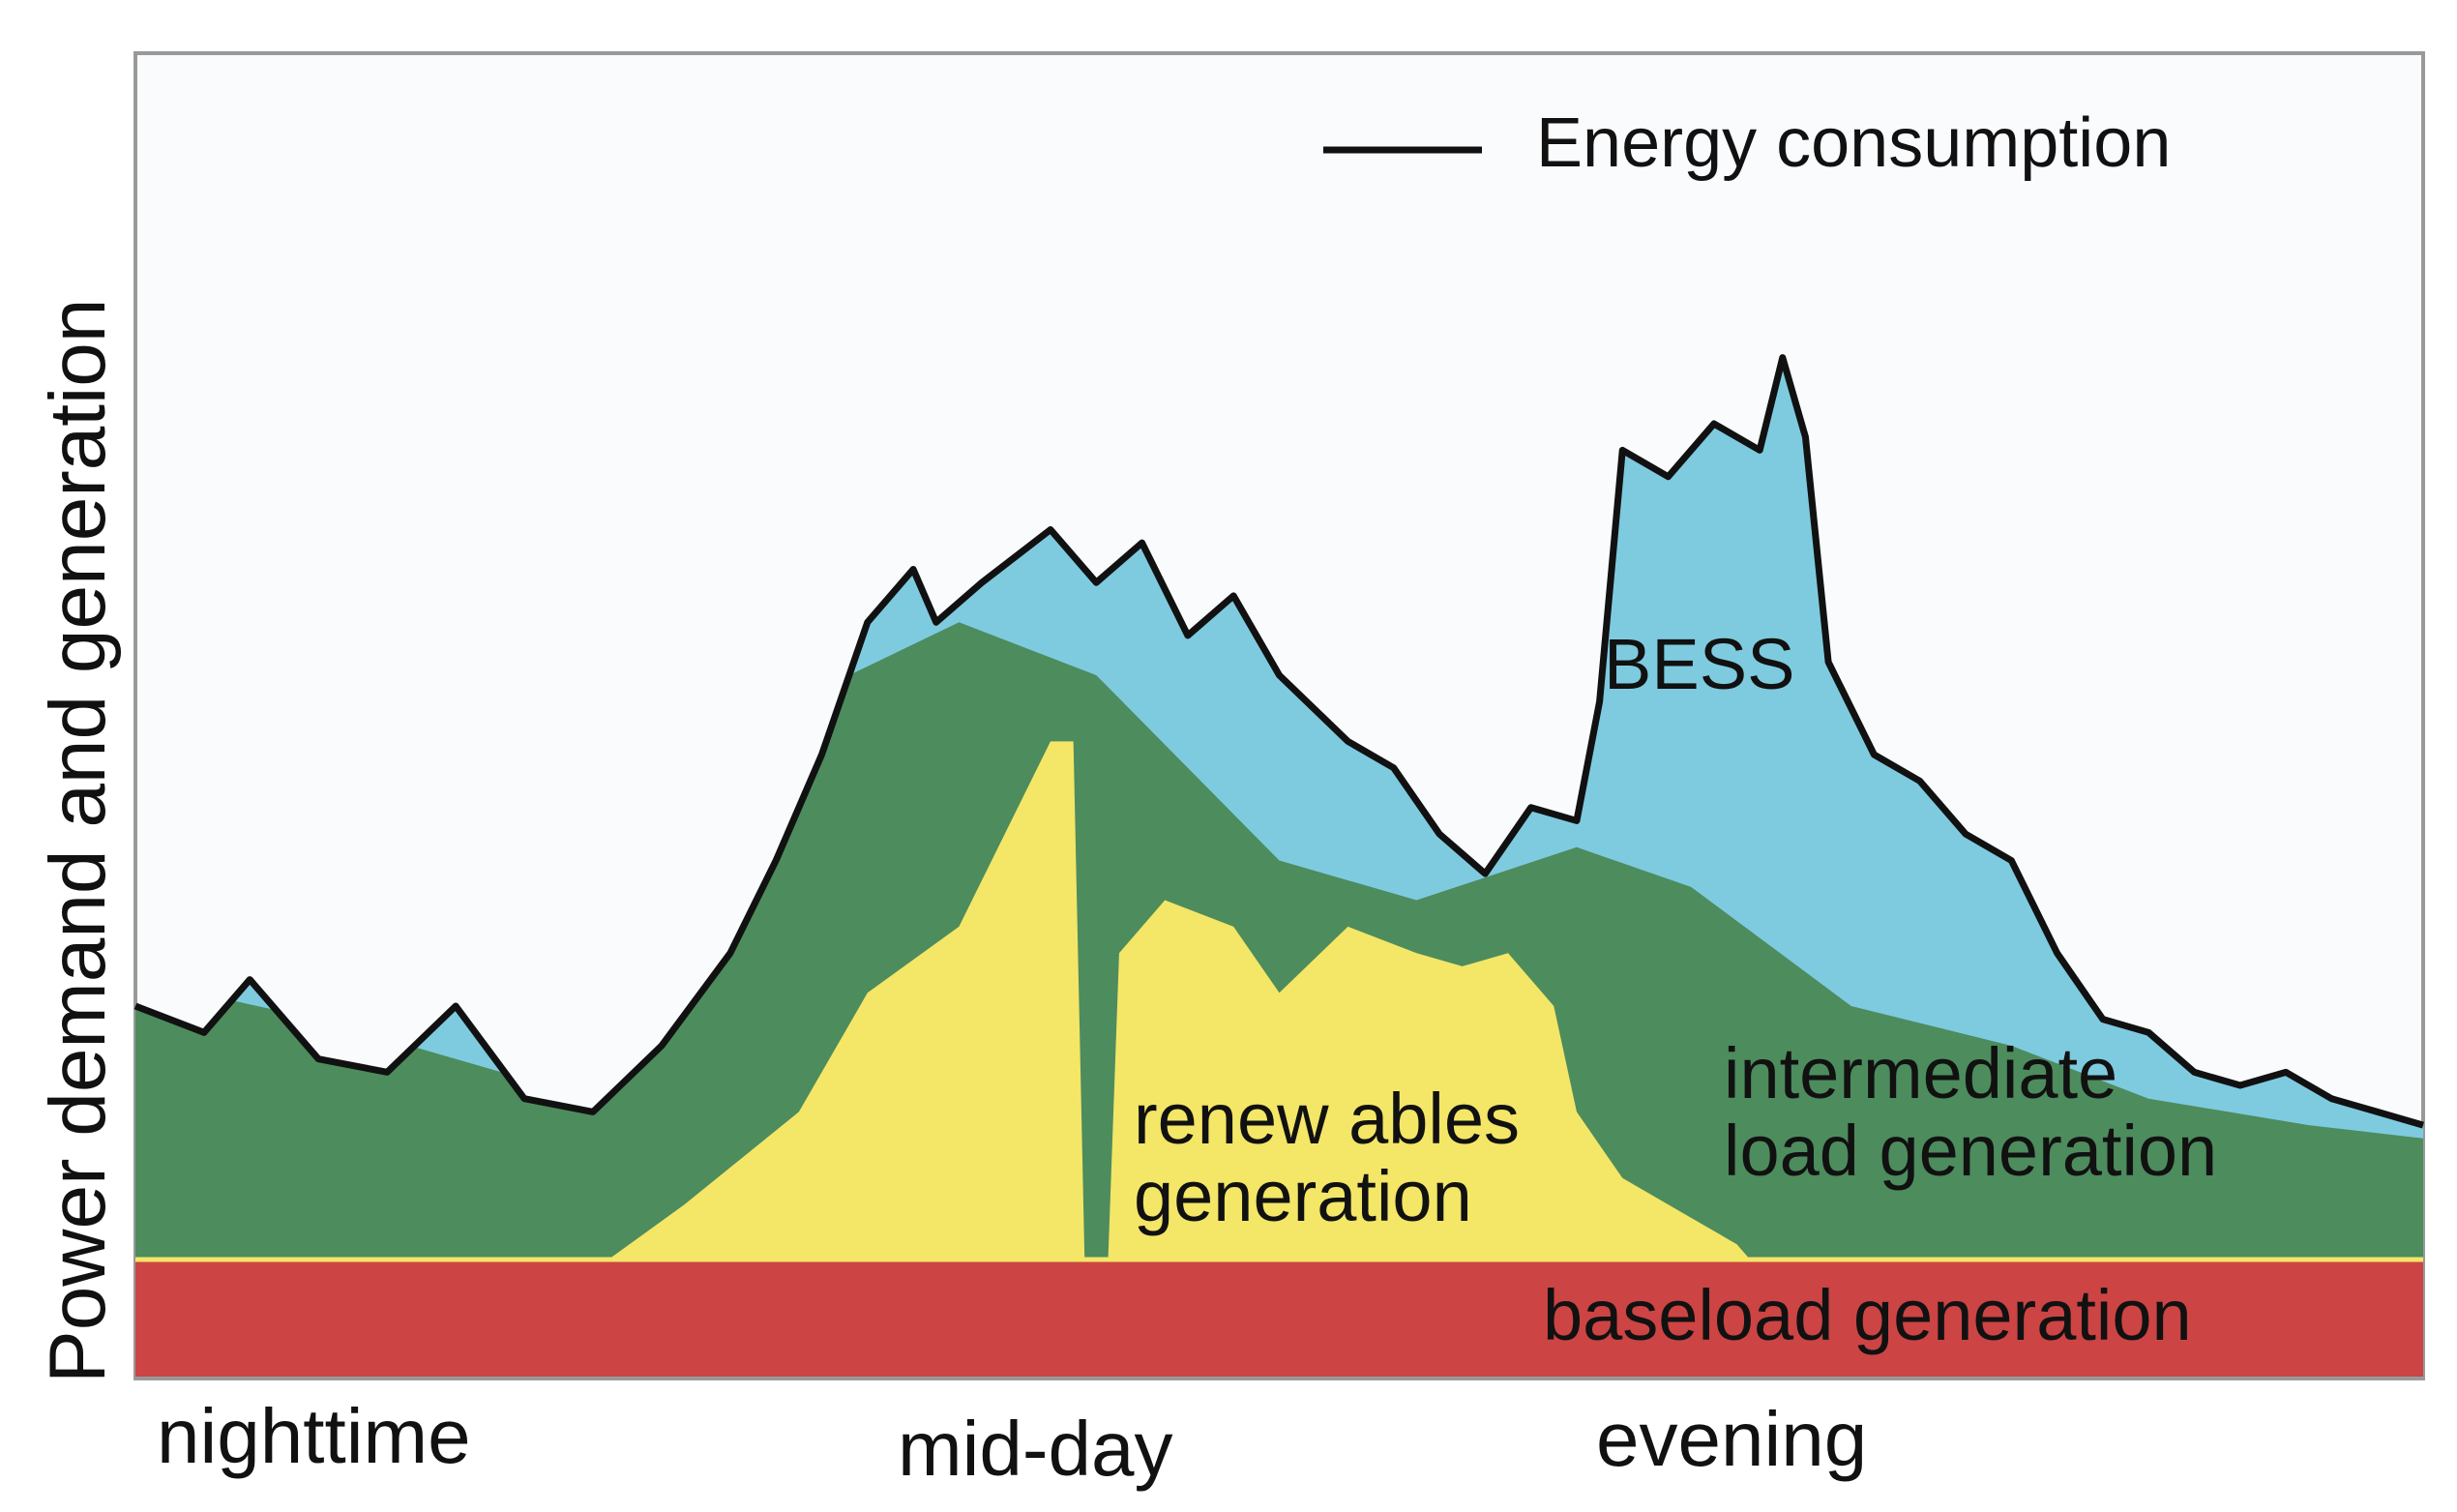 This screenshot has width=2457, height=1512. Describe the element at coordinates (1920, 1073) in the screenshot. I see `intermediate-label-line1: intermediate` at that location.